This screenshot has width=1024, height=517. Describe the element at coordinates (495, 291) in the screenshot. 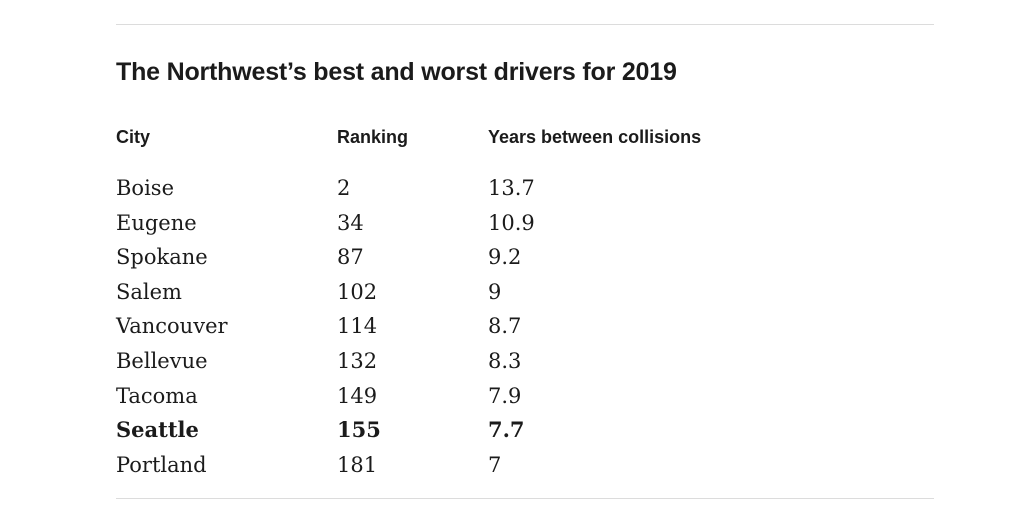

I see `cell-years: 9` at that location.